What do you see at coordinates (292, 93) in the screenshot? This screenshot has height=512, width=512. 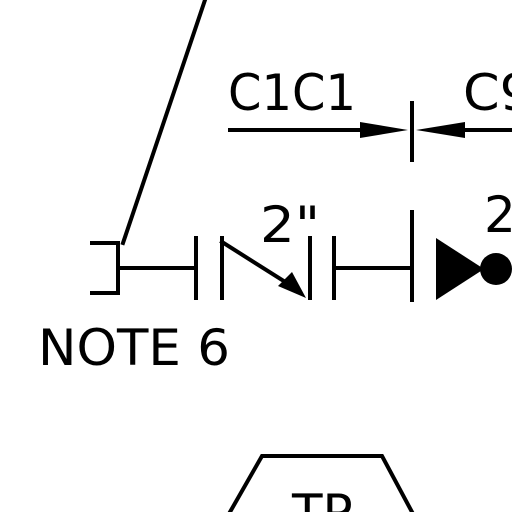 I see `dimension-label-c1c1: C1C1` at bounding box center [292, 93].